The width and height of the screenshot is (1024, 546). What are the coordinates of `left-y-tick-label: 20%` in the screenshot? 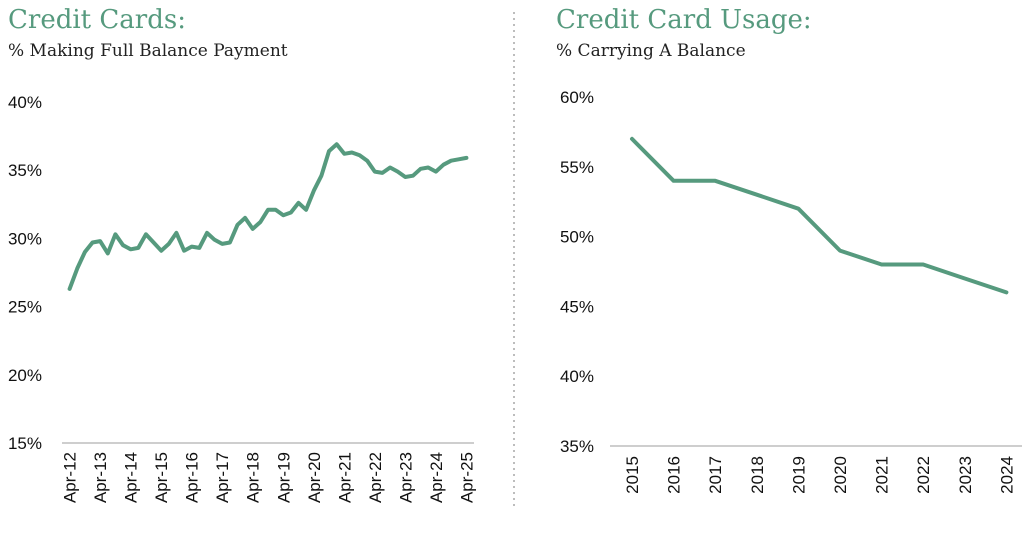 It's located at (25, 375).